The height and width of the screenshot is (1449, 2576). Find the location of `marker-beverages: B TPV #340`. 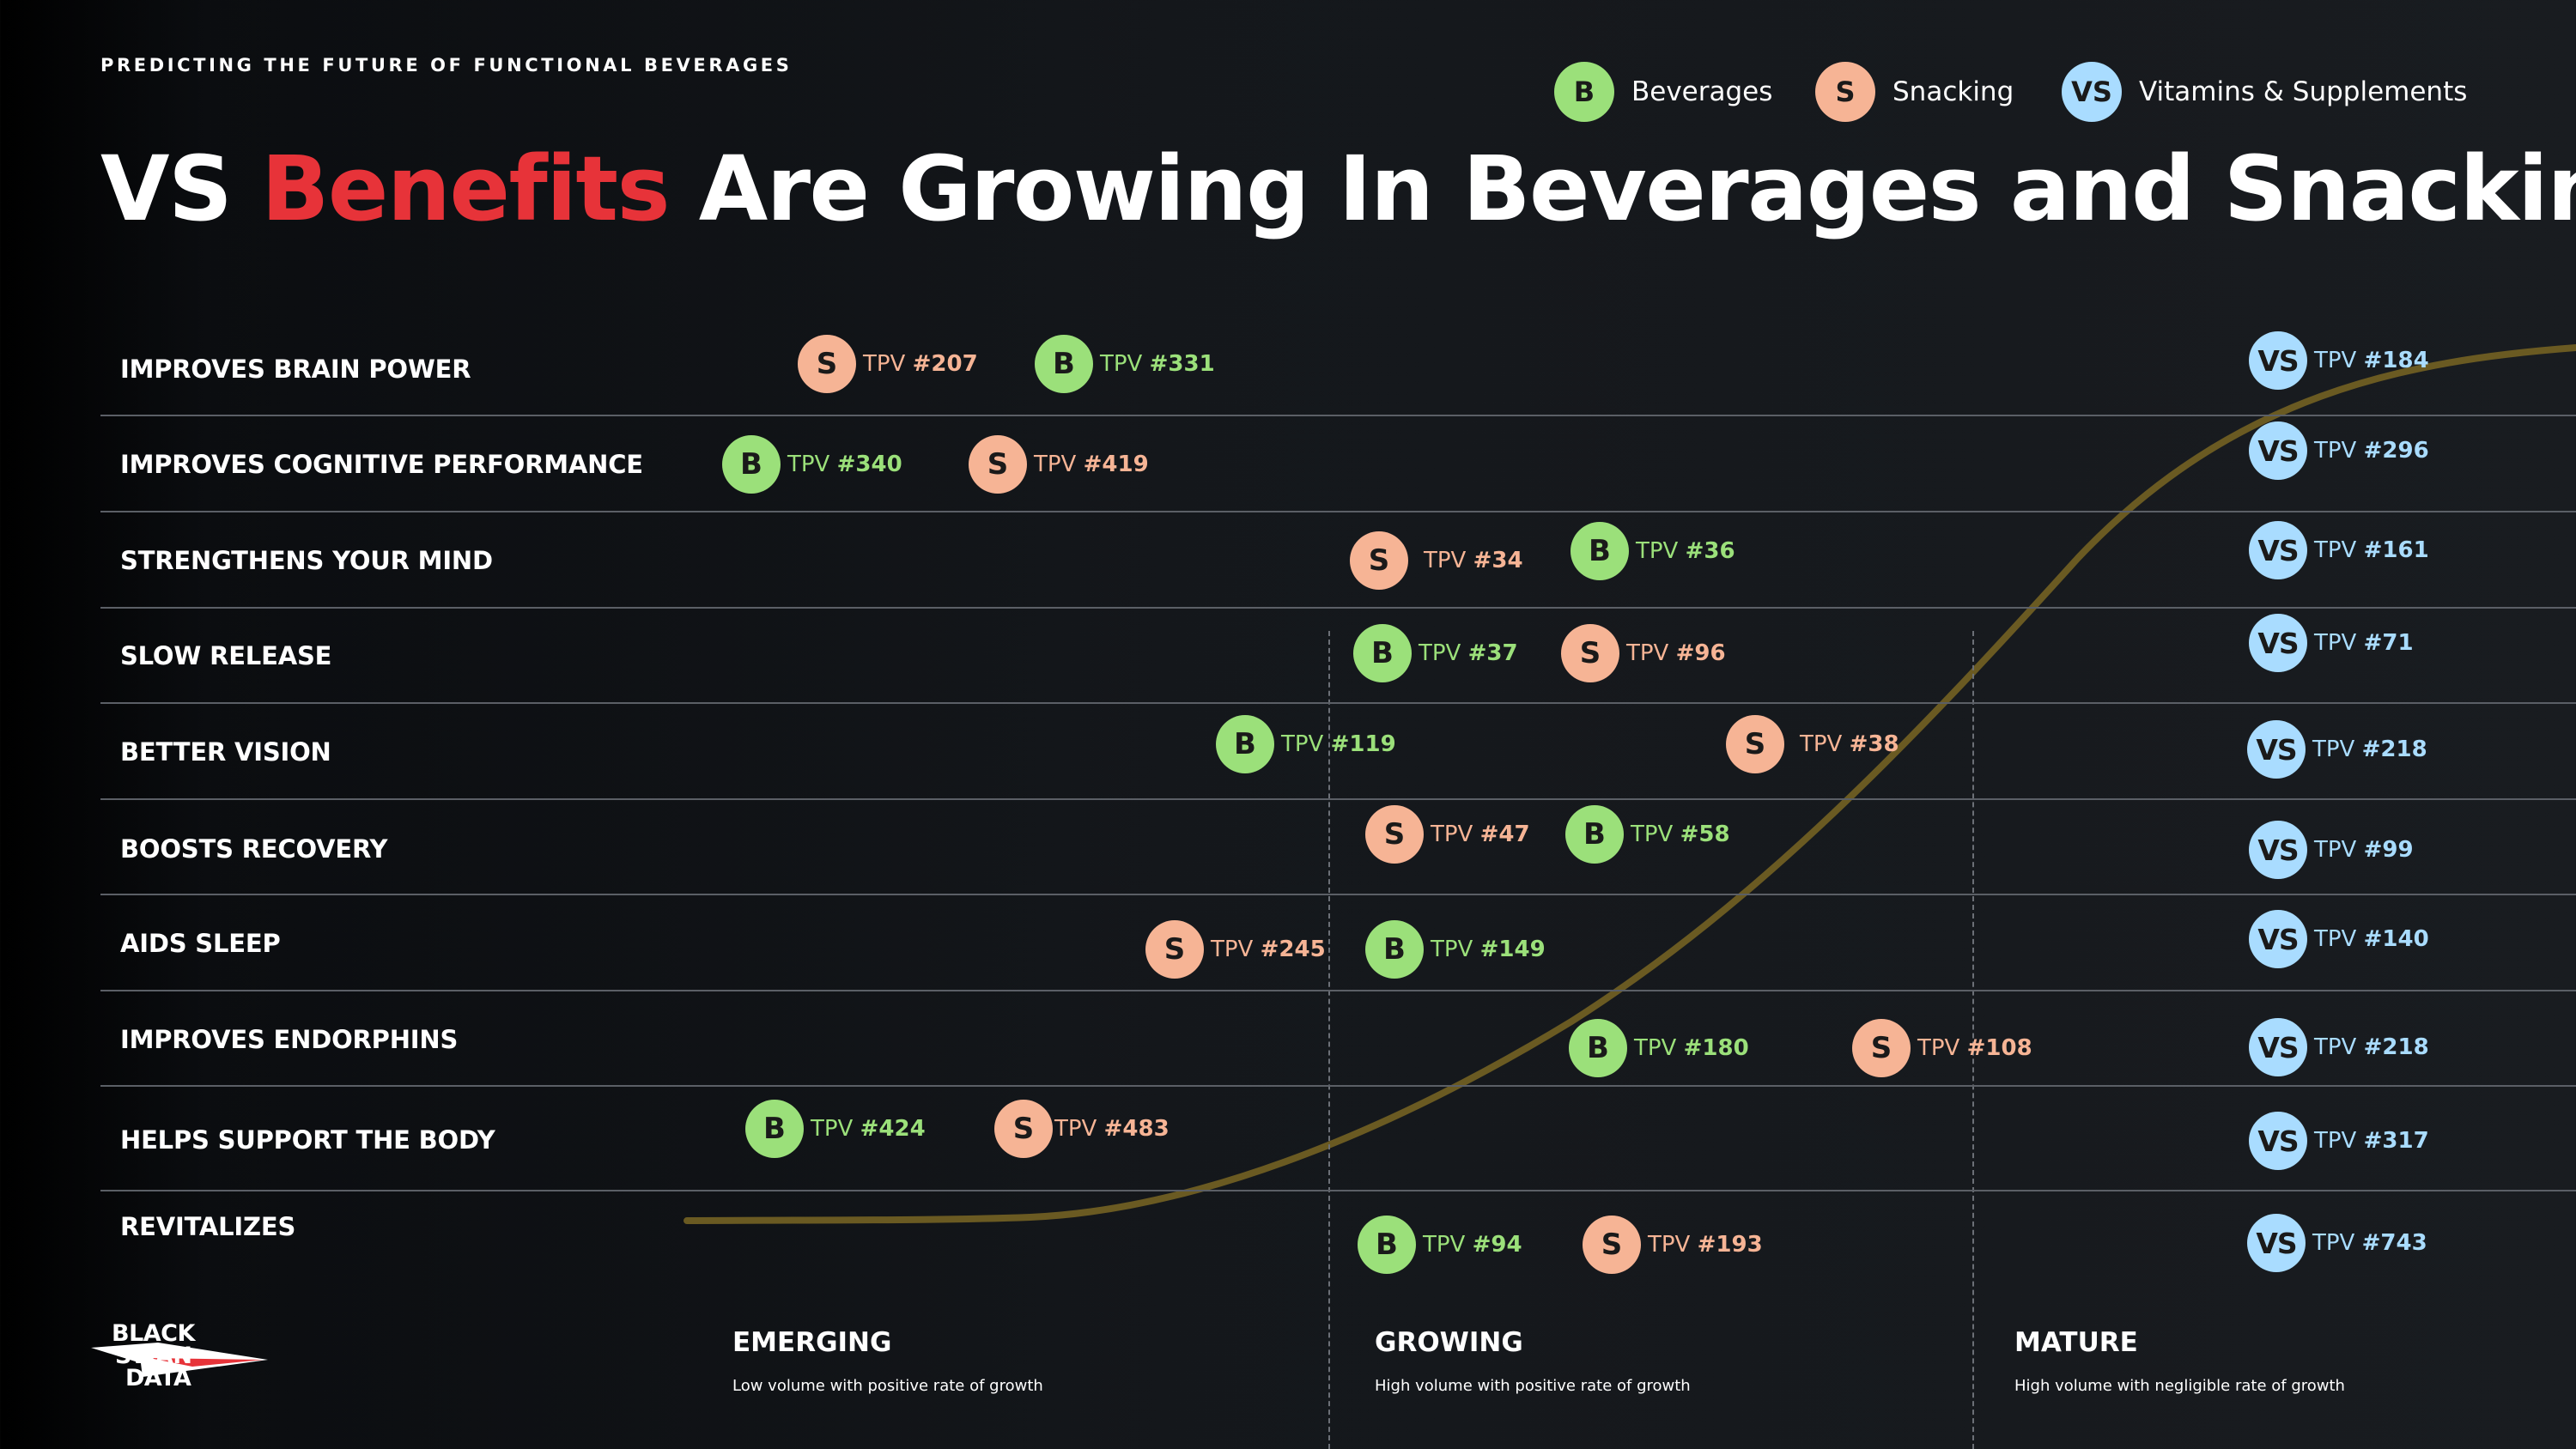

marker-beverages: B TPV #340 is located at coordinates (812, 464).